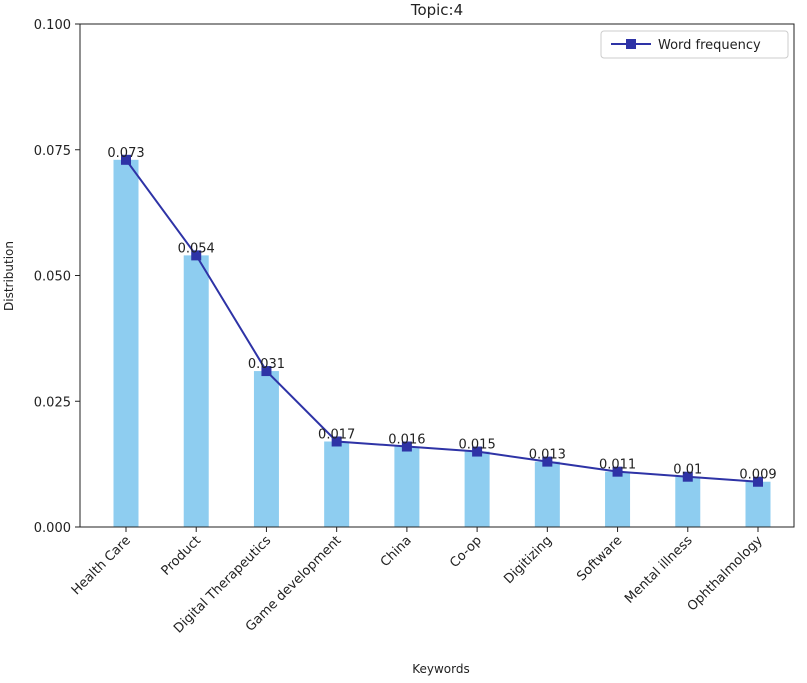  I want to click on x-tick-label-10: Ophthalmology, so click(725, 573).